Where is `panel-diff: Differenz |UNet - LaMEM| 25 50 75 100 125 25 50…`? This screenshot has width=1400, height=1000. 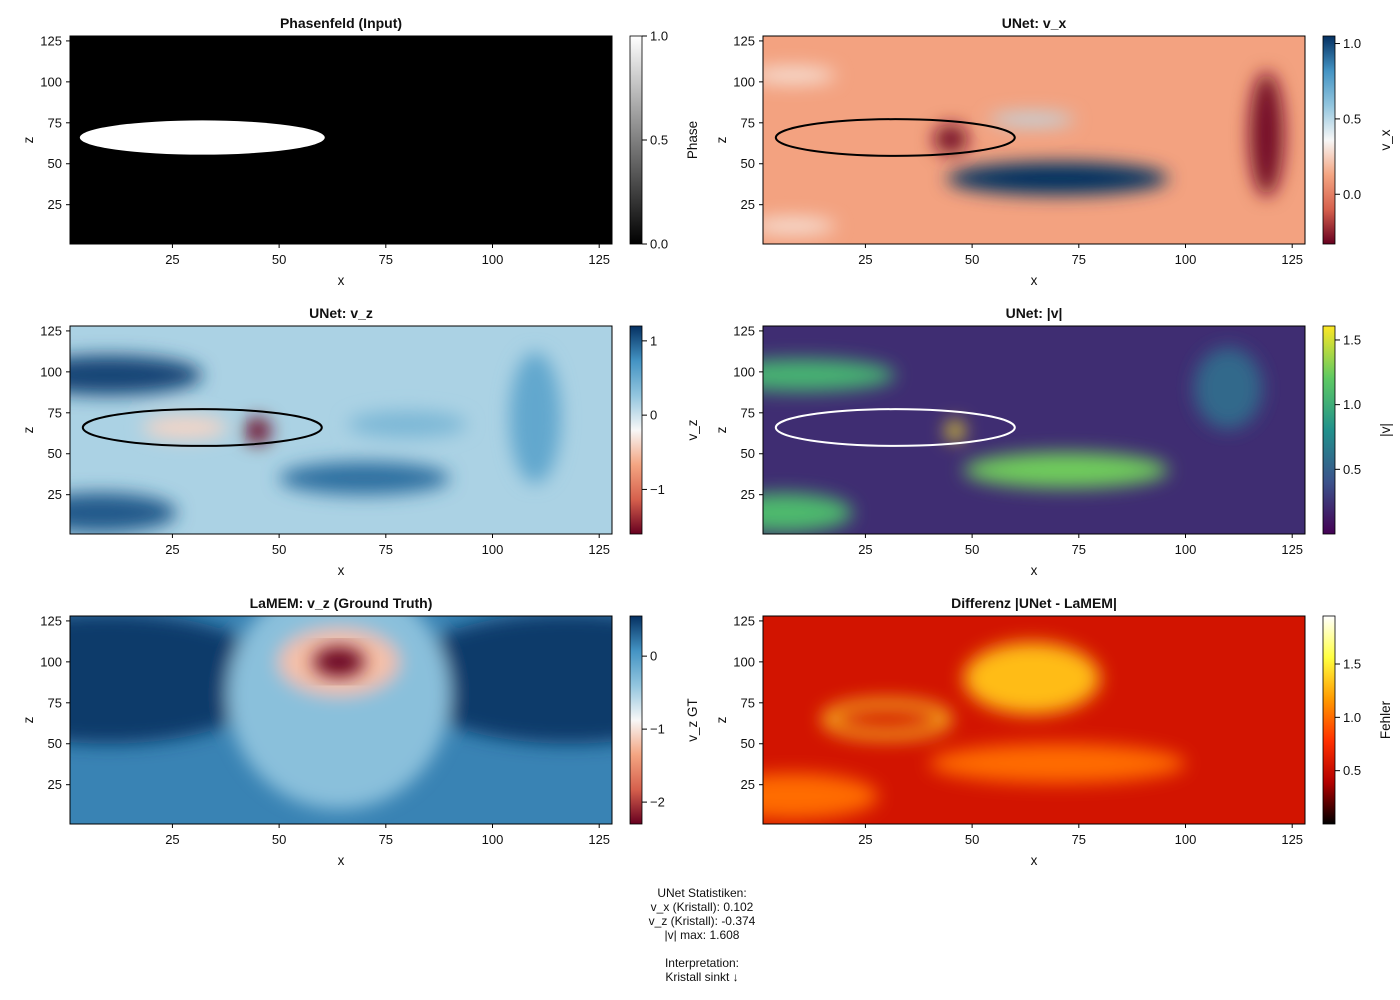 panel-diff: Differenz |UNet - LaMEM| 25 50 75 100 125 25 50… is located at coordinates (1053, 731).